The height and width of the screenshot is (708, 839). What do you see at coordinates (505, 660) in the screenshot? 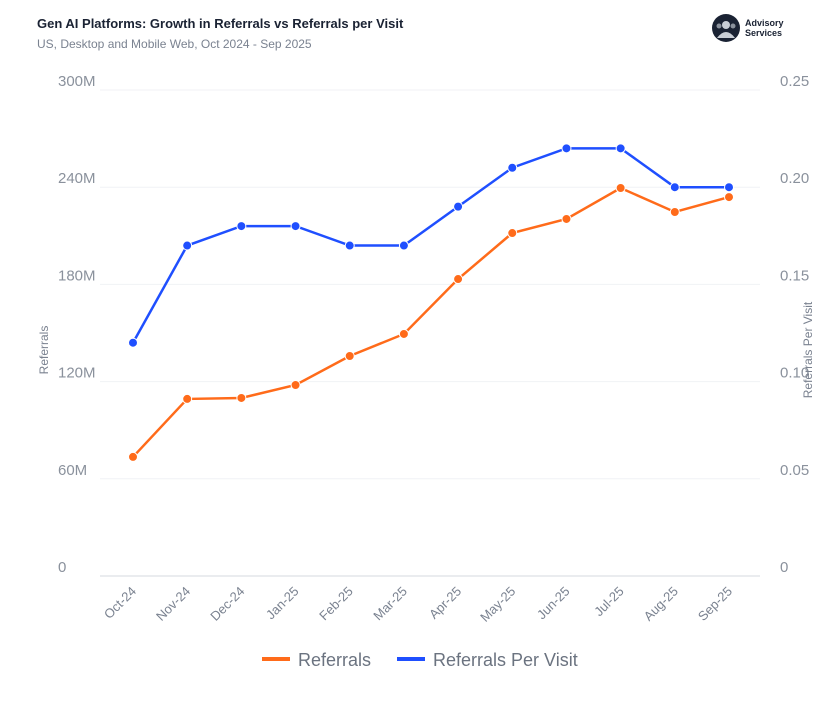
I see `legend-label: Referrals Per Visit` at bounding box center [505, 660].